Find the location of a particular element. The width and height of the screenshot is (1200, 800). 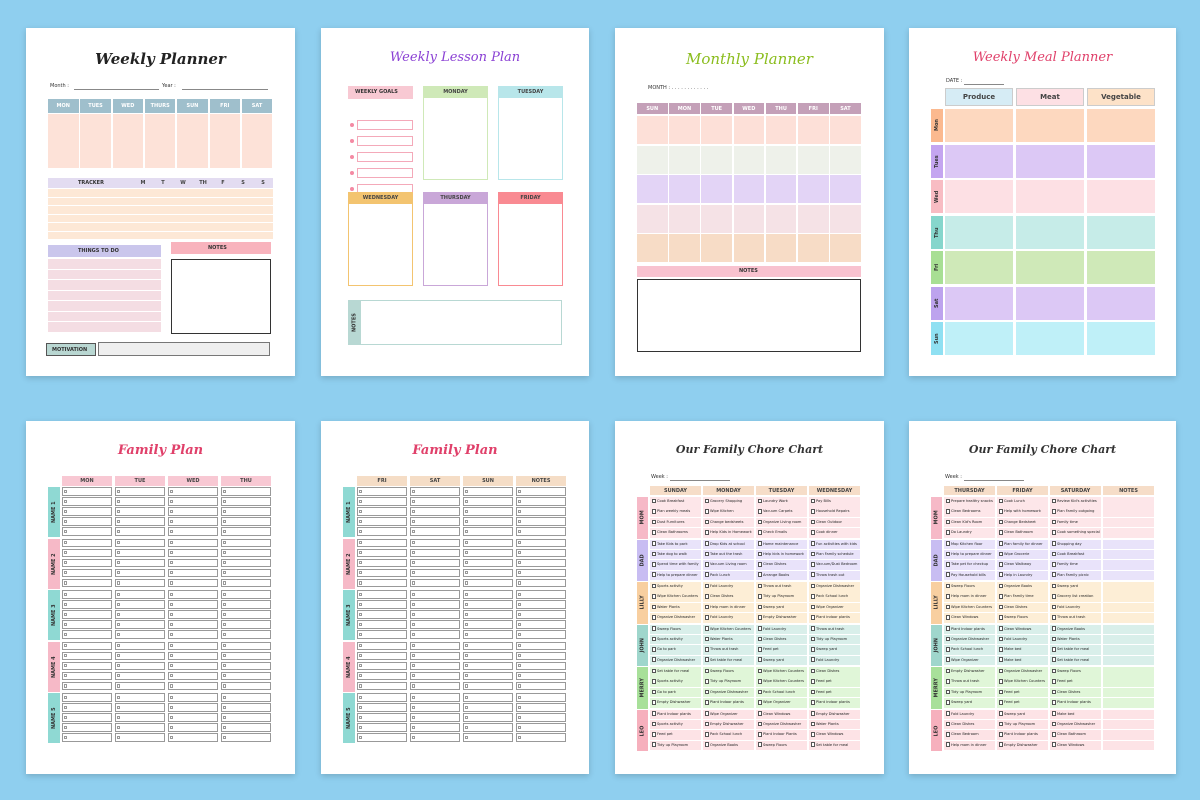

chore-item: Clean Dishes is located at coordinates (834, 672).